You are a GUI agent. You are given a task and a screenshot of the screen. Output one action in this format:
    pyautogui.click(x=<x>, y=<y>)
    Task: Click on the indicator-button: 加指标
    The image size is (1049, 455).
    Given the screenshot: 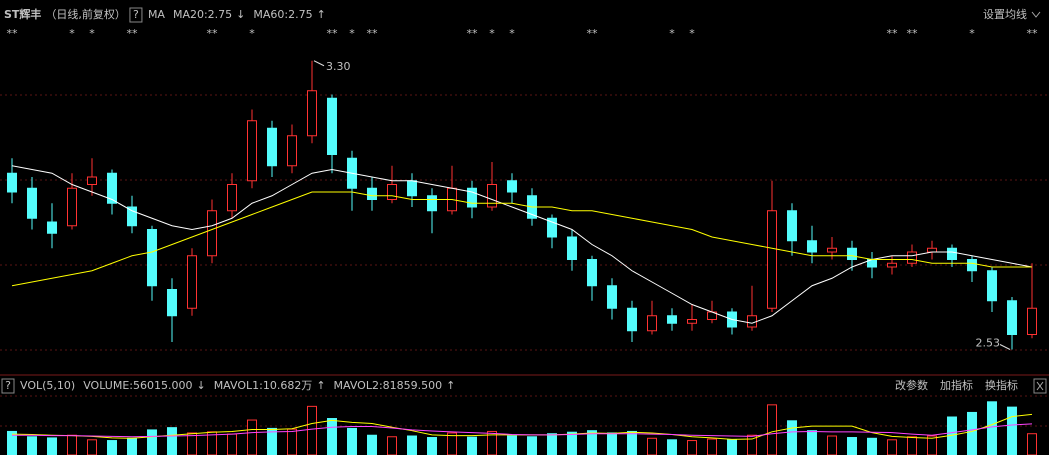 What is the action you would take?
    pyautogui.click(x=956, y=385)
    